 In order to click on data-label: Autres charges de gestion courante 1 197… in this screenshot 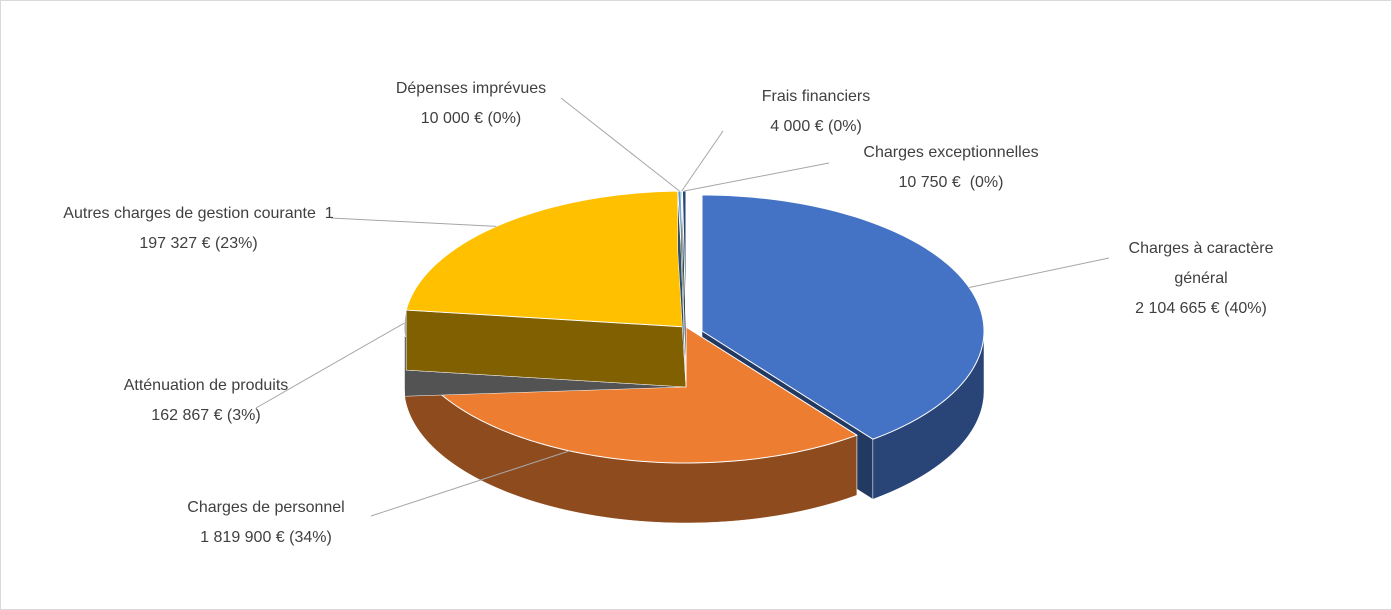, I will do `click(198, 229)`.